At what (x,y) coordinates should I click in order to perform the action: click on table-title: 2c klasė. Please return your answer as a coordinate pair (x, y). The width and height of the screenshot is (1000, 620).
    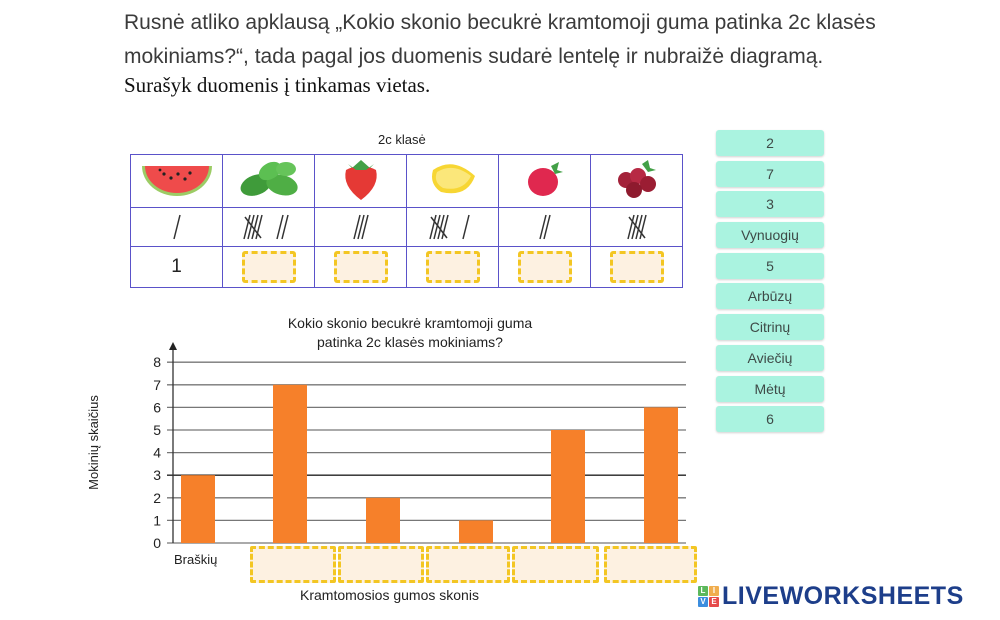
    Looking at the image, I should click on (402, 139).